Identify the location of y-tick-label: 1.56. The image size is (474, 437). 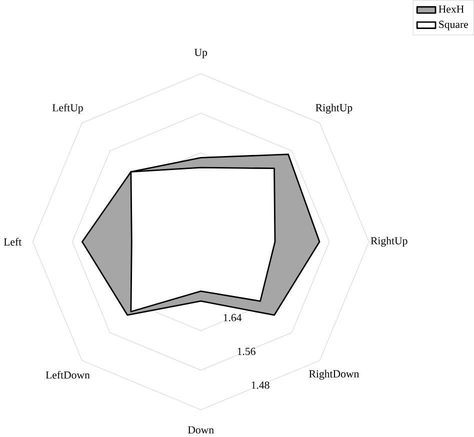
(247, 352).